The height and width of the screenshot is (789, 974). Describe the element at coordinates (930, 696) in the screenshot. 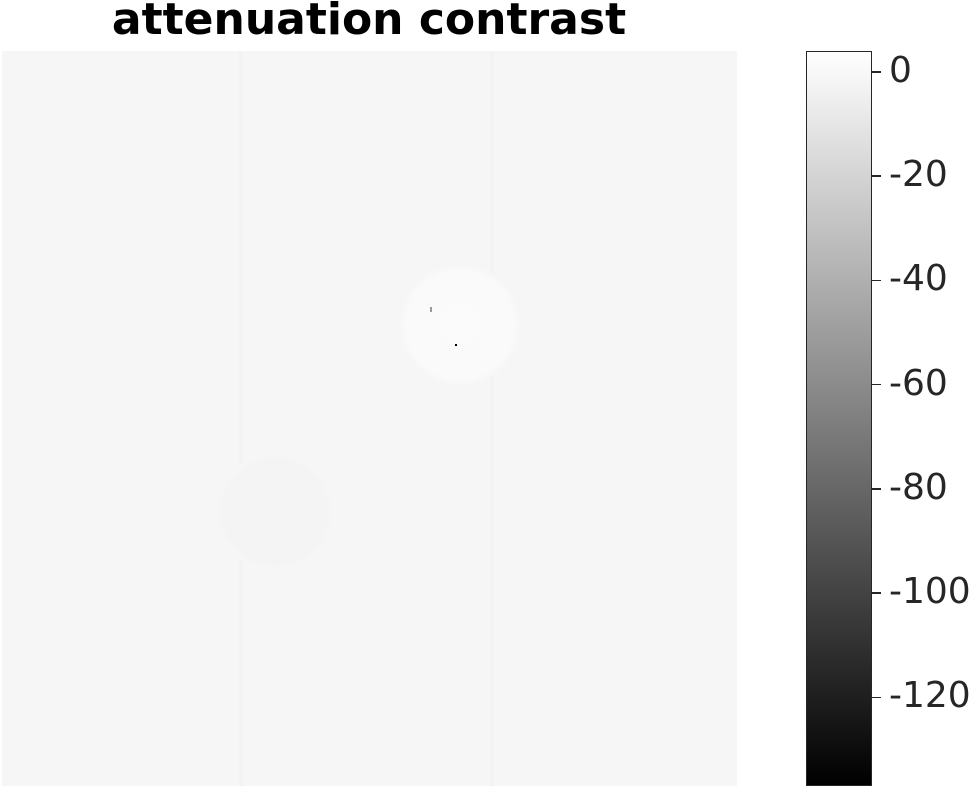

I see `colorbar-tick-label: -120` at that location.